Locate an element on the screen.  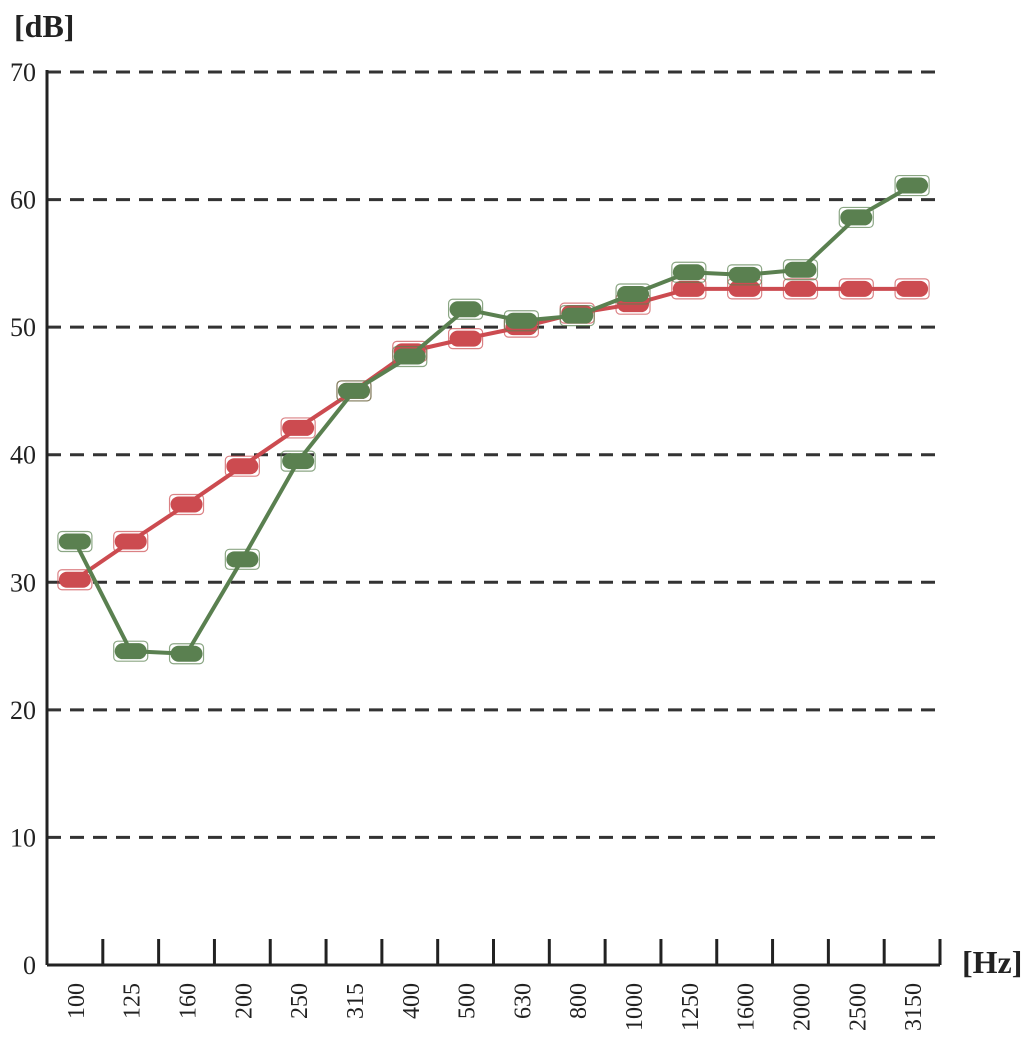
x-tick-label: 500 is located at coordinates (468, 1001).